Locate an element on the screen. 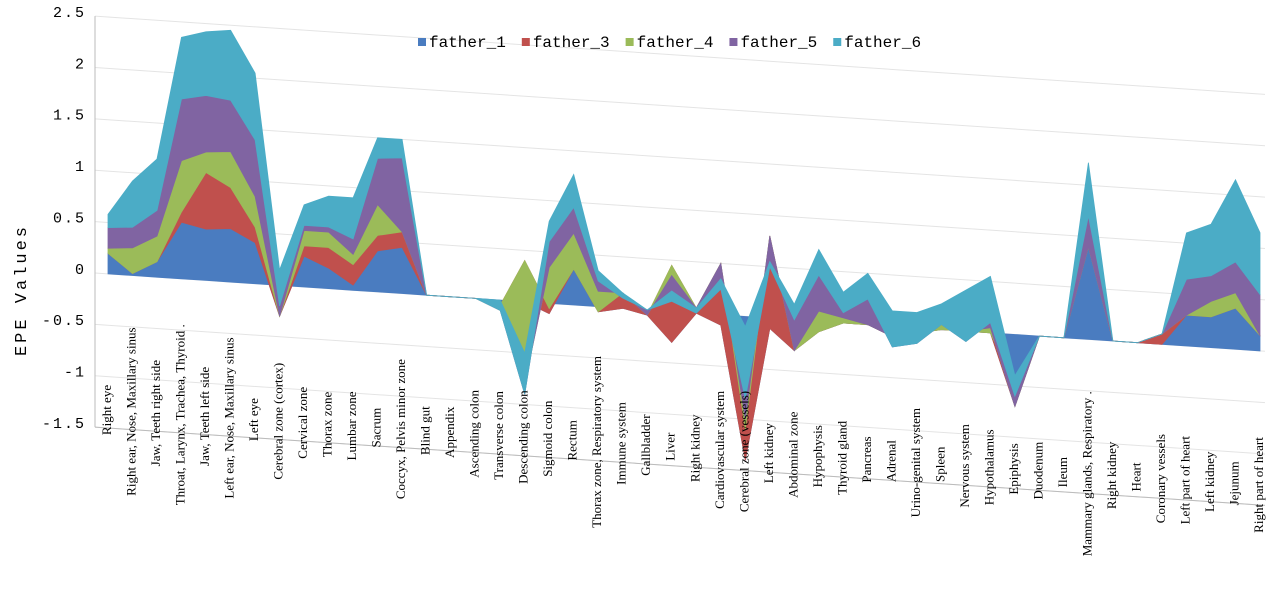  y-tick-label: 1 is located at coordinates (80, 167).